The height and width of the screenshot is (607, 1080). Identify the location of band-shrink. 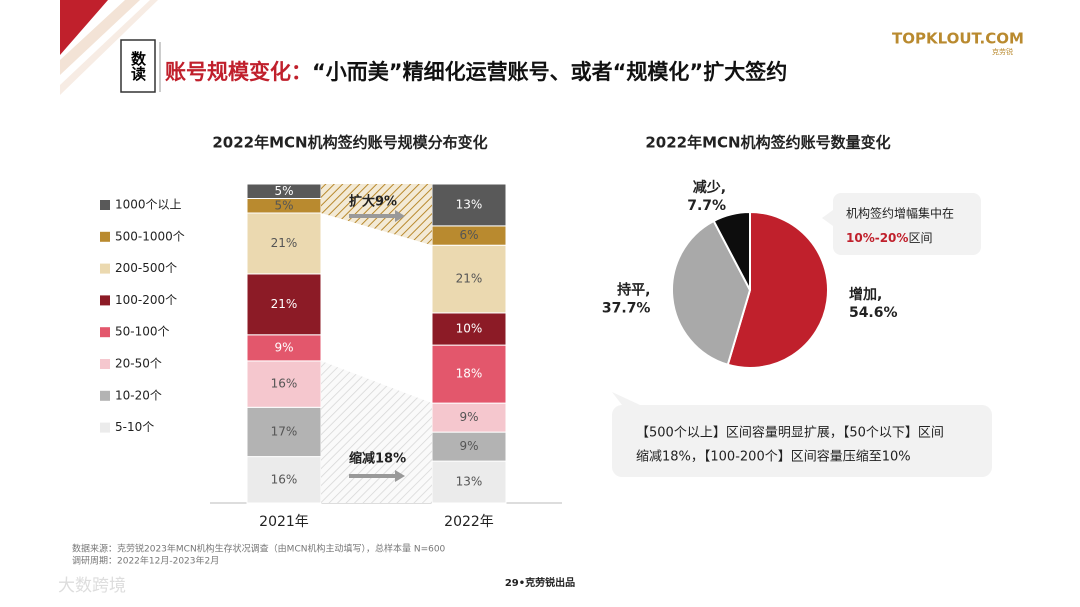
(376, 431).